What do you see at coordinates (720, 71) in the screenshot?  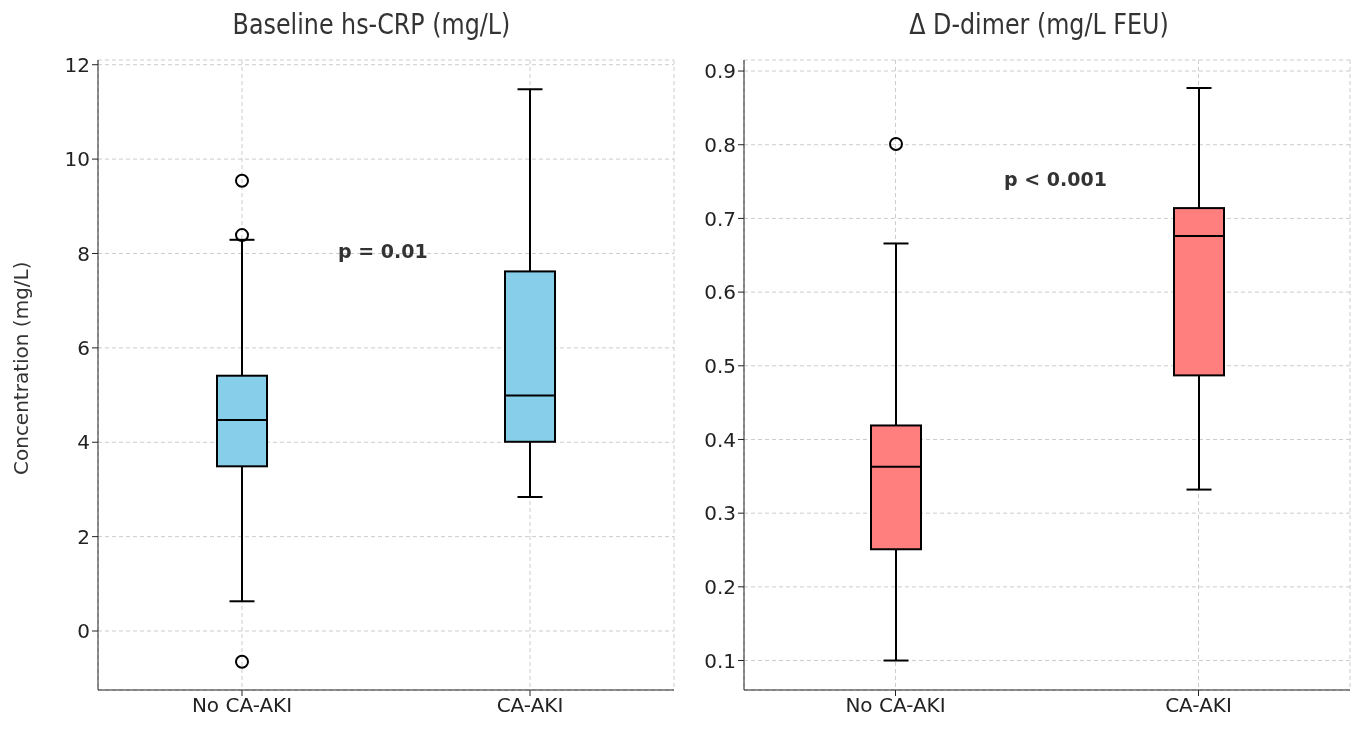 I see `y-tick-label: 0.9` at bounding box center [720, 71].